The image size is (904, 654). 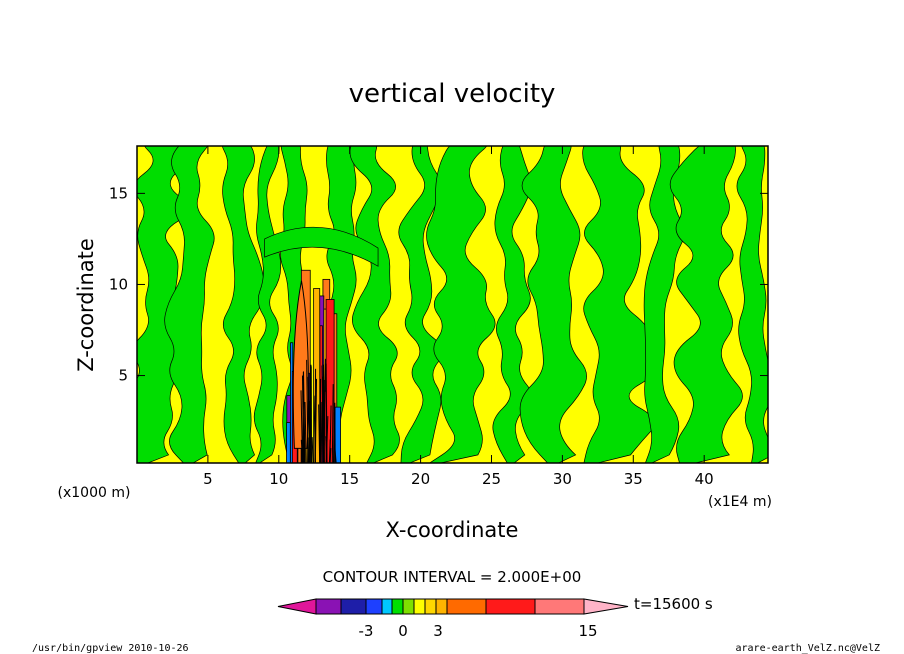 I want to click on x-axis-label: X-coordinate, so click(x=452, y=530).